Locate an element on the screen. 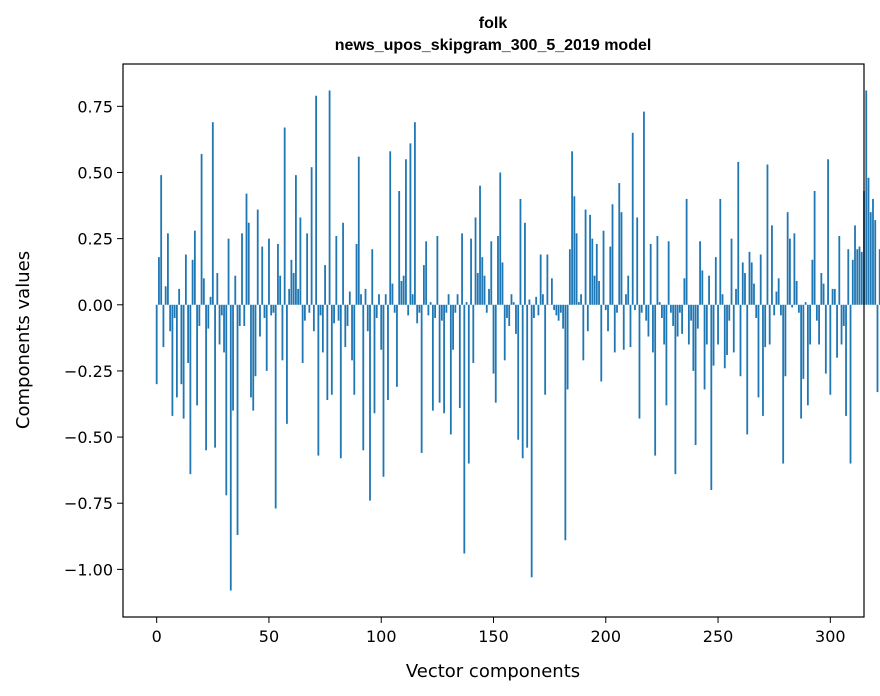 The width and height of the screenshot is (880, 696). x-axis-ticks: 0 50 100 150 200 250 300 is located at coordinates (499, 631).